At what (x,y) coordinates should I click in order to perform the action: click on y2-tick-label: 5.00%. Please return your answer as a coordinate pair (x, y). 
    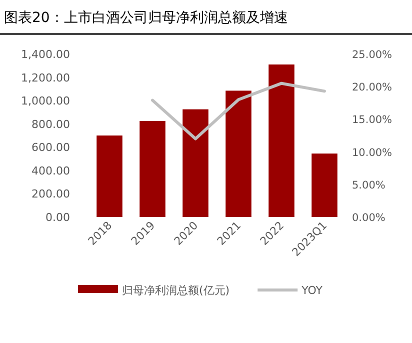
    Looking at the image, I should click on (369, 185).